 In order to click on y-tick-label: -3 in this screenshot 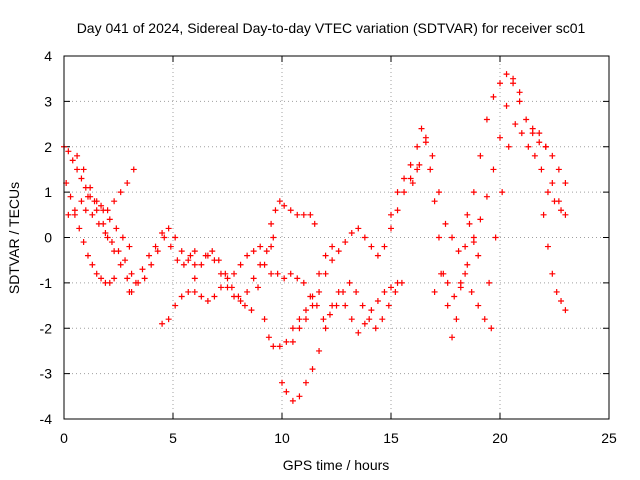, I will do `click(46, 374)`.